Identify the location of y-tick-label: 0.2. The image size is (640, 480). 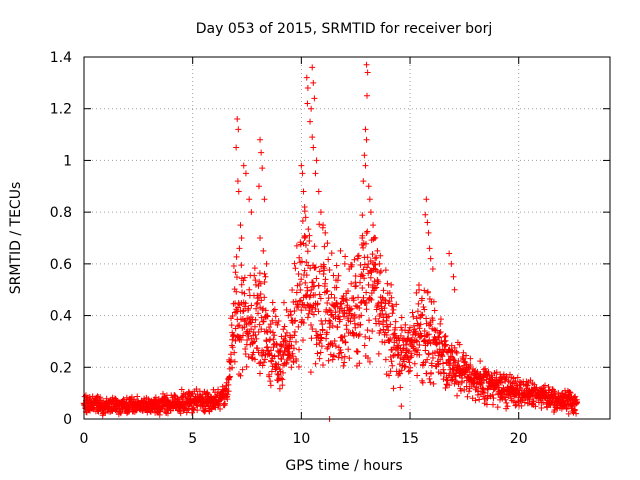
(61, 368).